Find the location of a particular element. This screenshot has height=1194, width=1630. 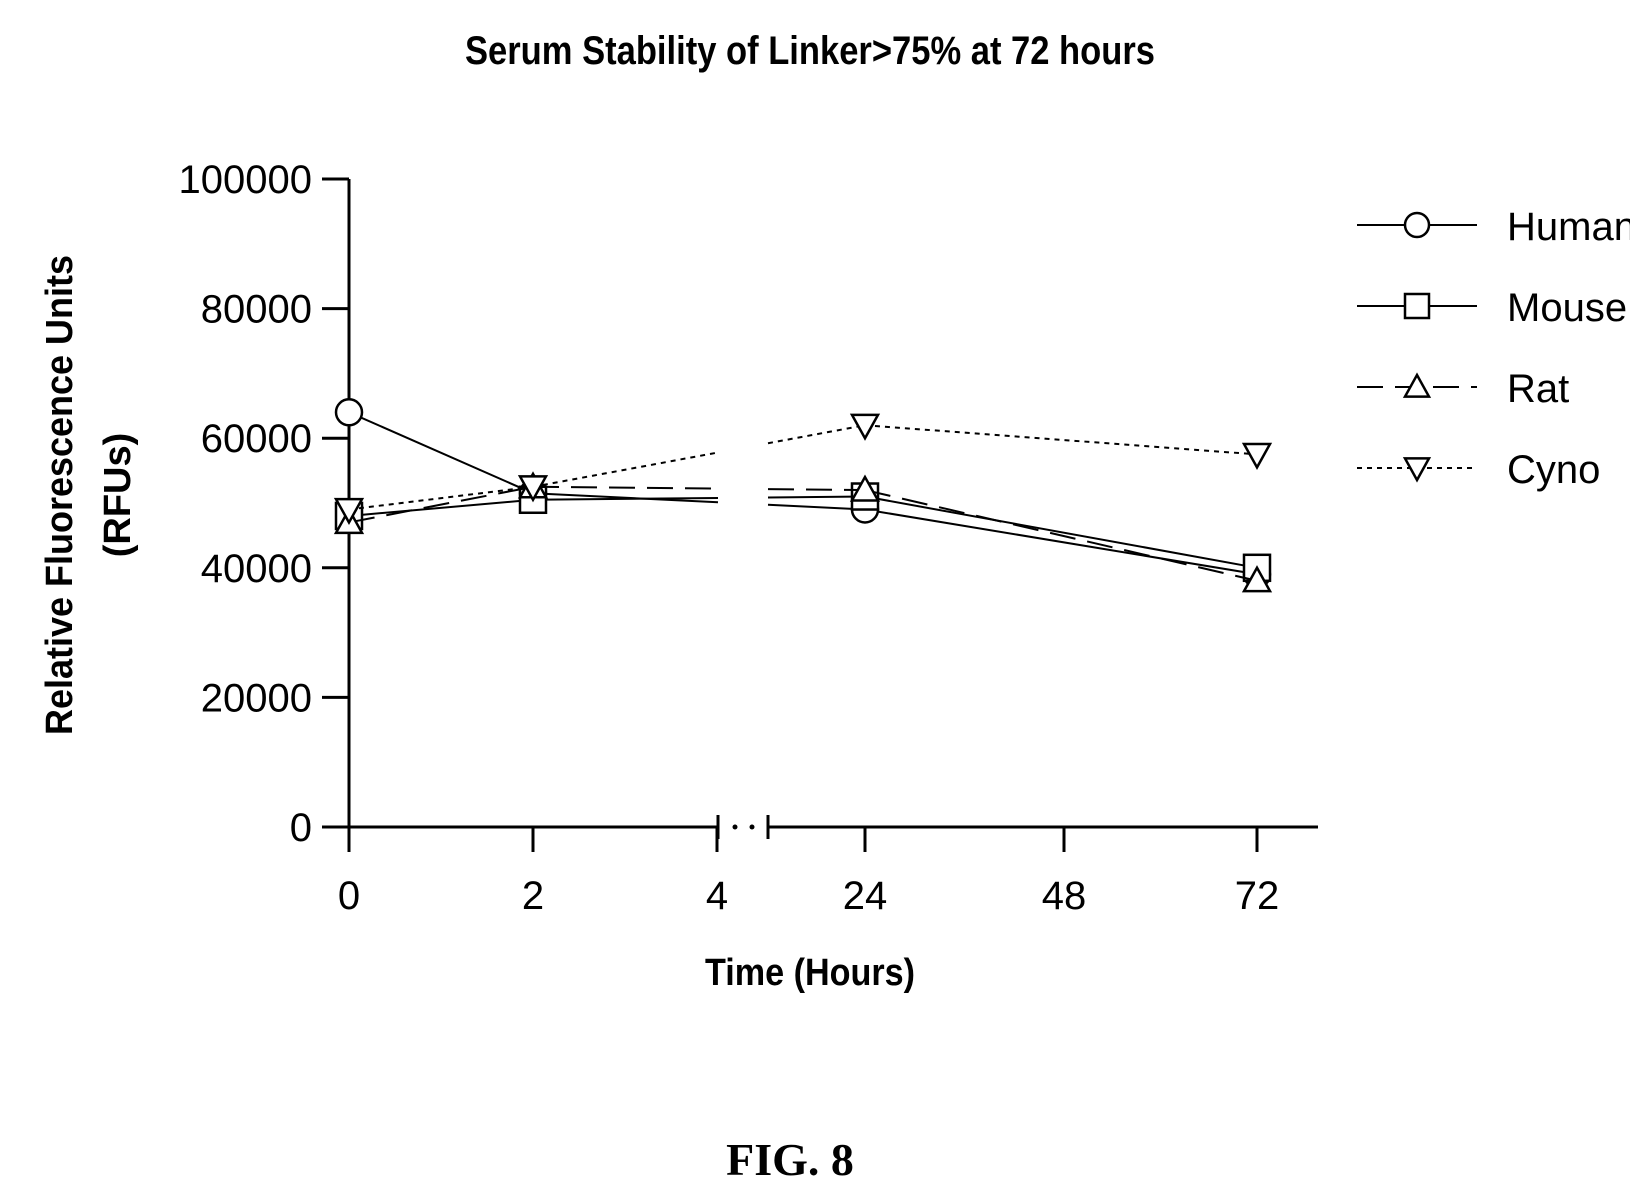

series-rat is located at coordinates (803, 532).